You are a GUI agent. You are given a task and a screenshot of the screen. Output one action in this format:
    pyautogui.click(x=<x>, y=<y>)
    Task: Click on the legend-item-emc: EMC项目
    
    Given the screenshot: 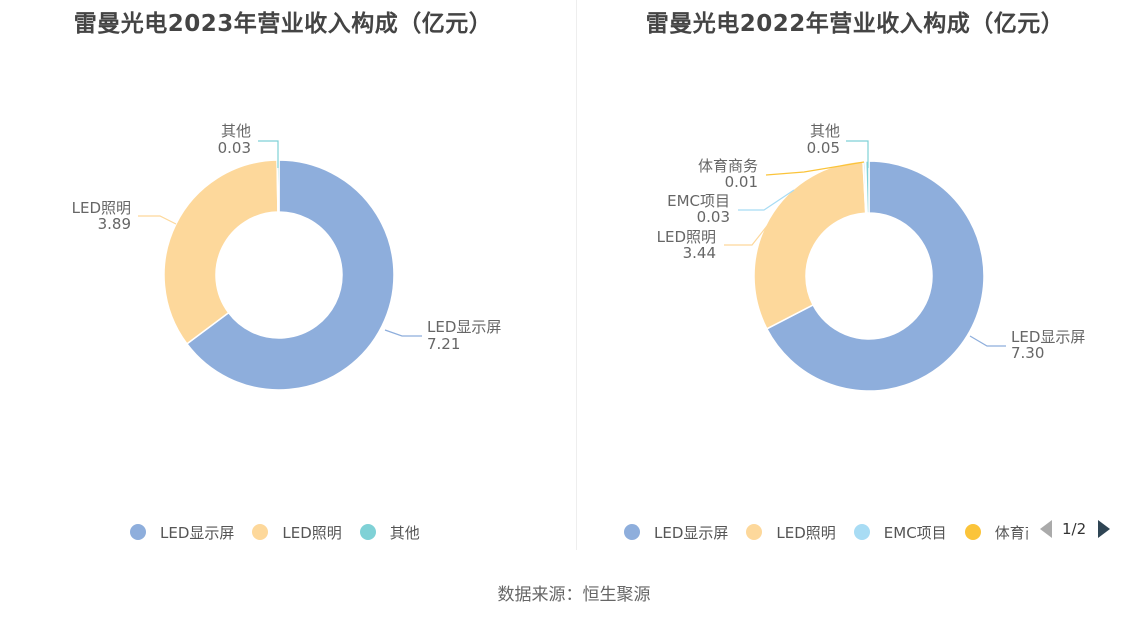 What is the action you would take?
    pyautogui.click(x=900, y=532)
    